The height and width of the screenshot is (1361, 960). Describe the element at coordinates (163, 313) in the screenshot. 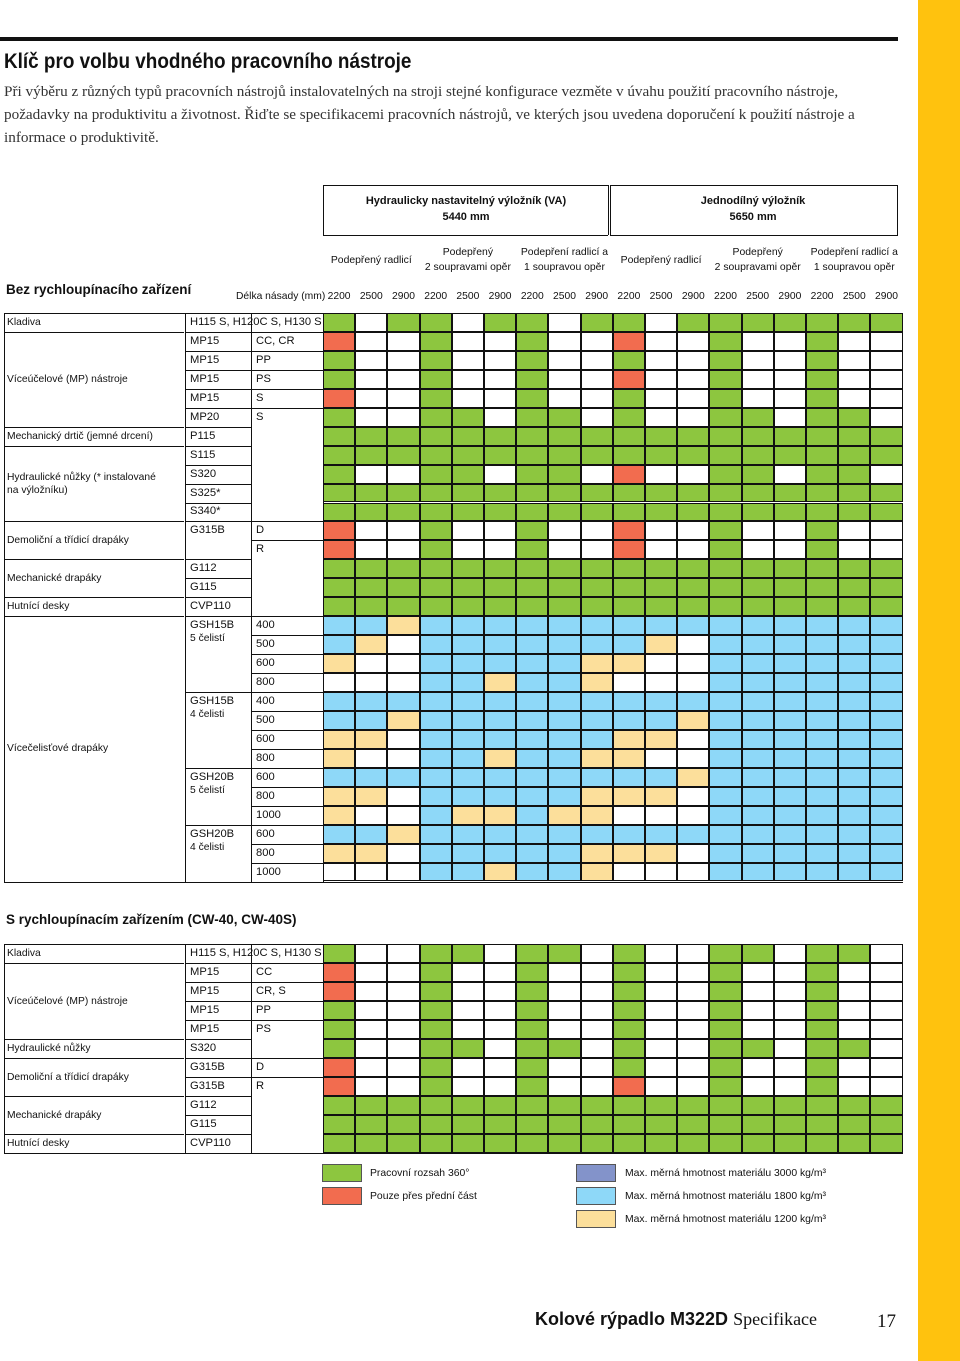

I see `section-top-rule` at that location.